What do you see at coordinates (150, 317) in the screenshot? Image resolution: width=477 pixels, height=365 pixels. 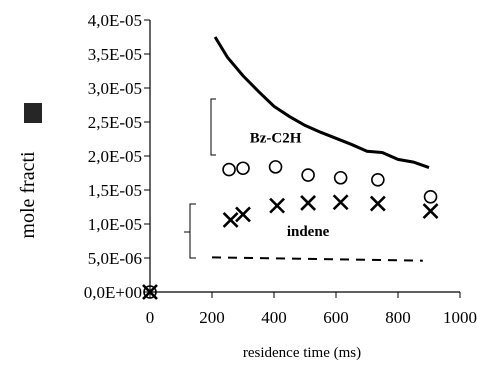 I see `x-tick-label: 0` at bounding box center [150, 317].